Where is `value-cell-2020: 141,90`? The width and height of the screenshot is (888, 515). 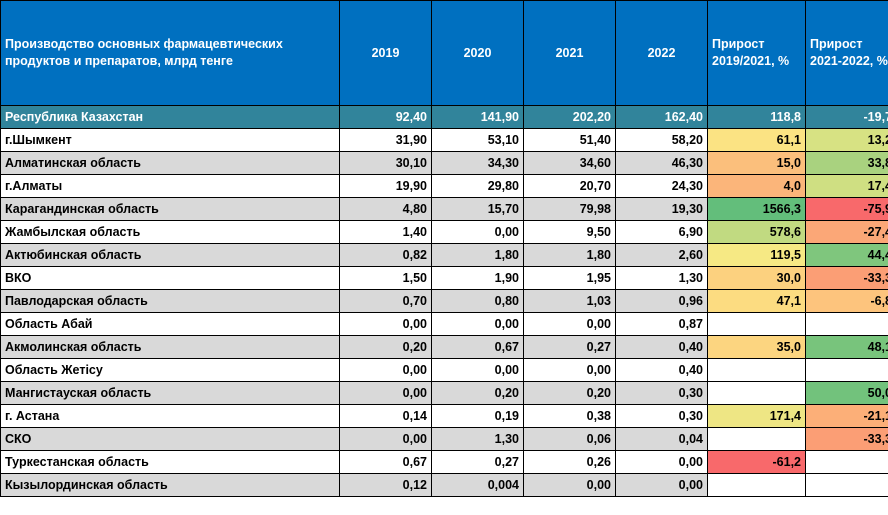 value-cell-2020: 141,90 is located at coordinates (477, 117).